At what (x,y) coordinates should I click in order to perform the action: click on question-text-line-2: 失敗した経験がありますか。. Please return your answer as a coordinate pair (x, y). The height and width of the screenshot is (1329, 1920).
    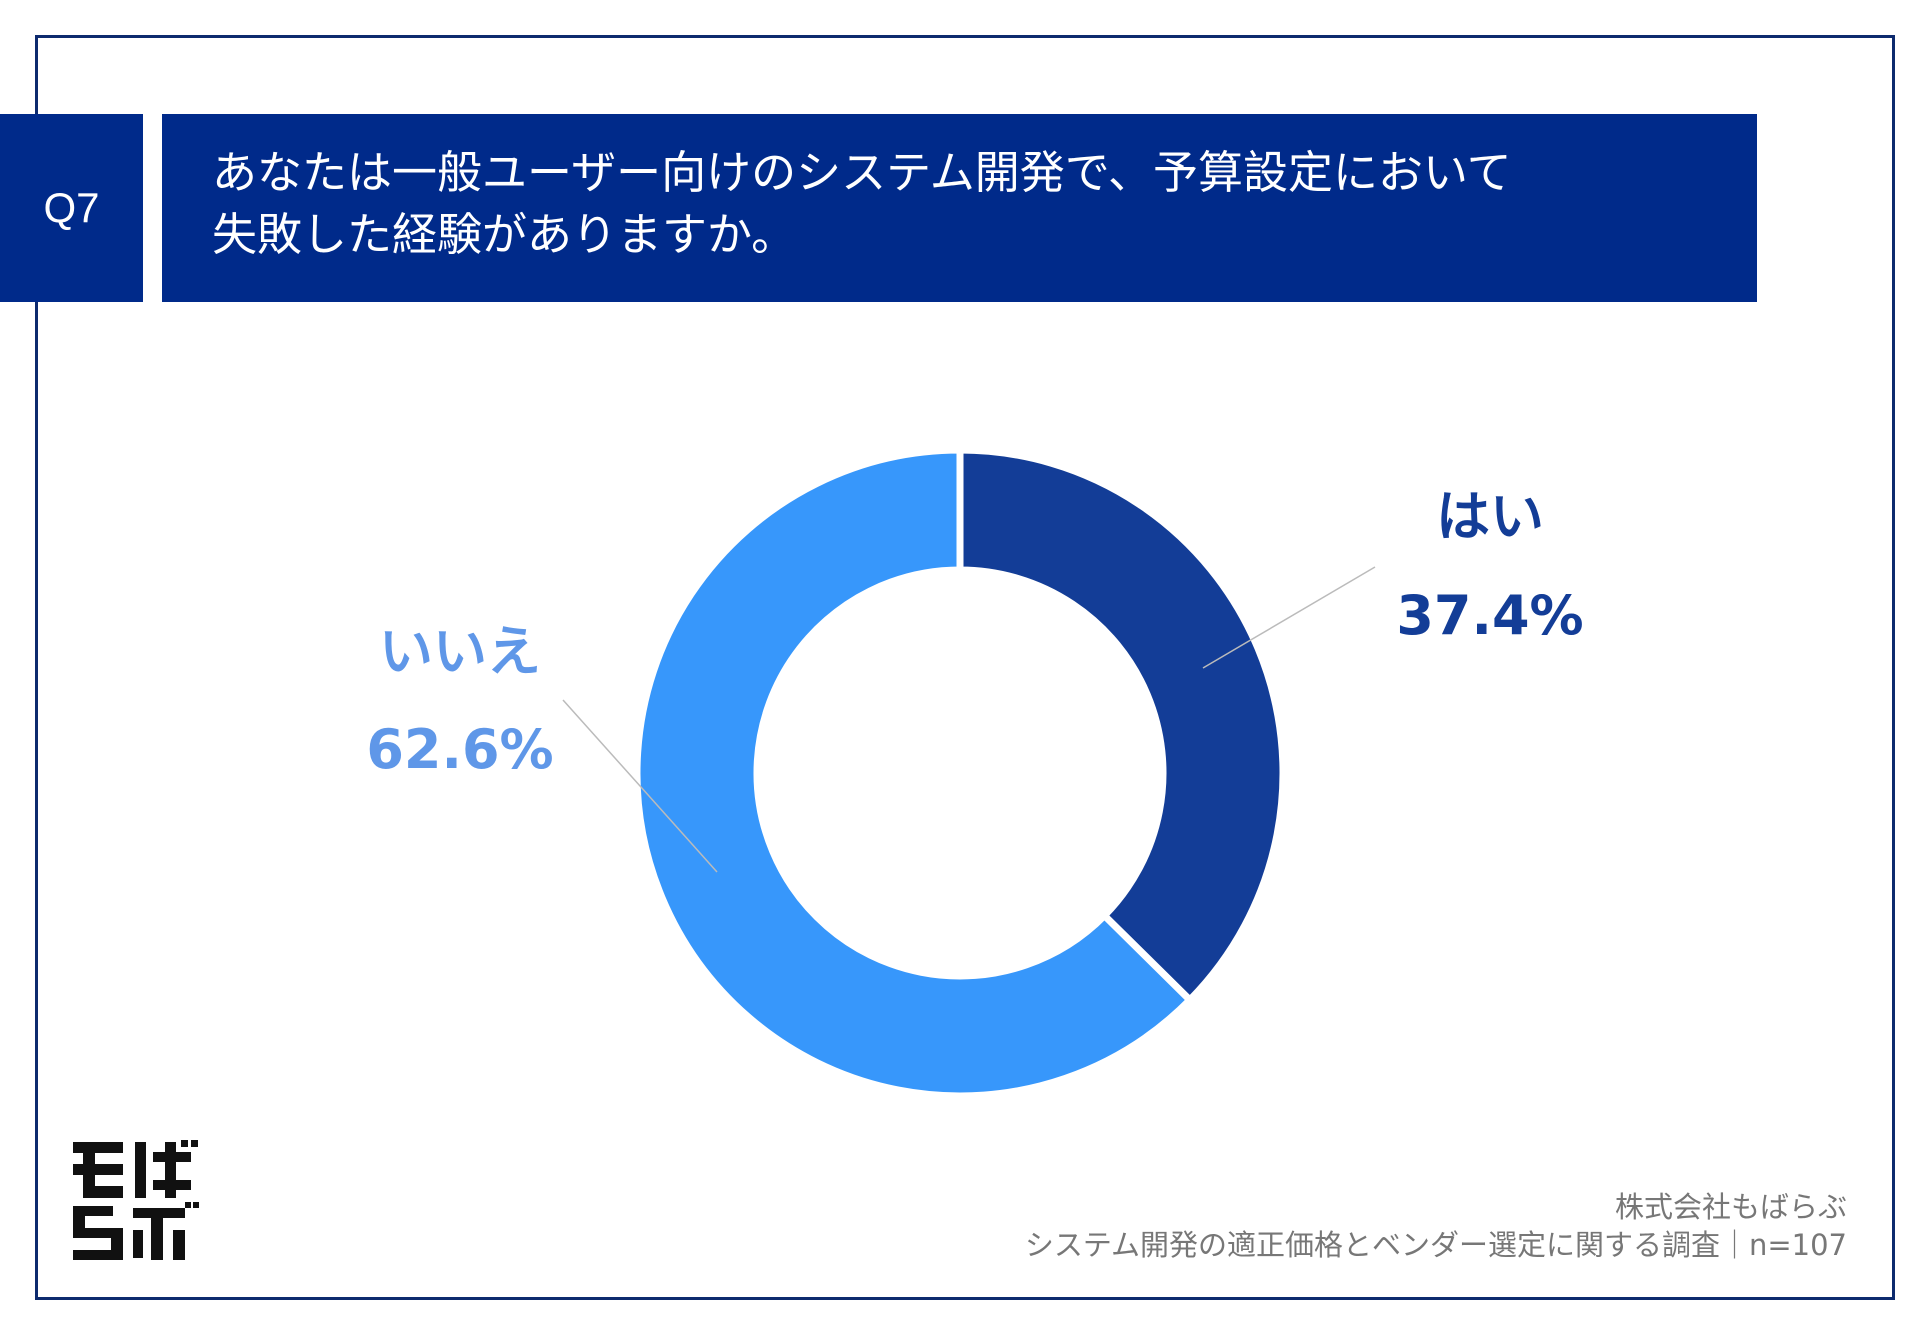
    Looking at the image, I should click on (504, 234).